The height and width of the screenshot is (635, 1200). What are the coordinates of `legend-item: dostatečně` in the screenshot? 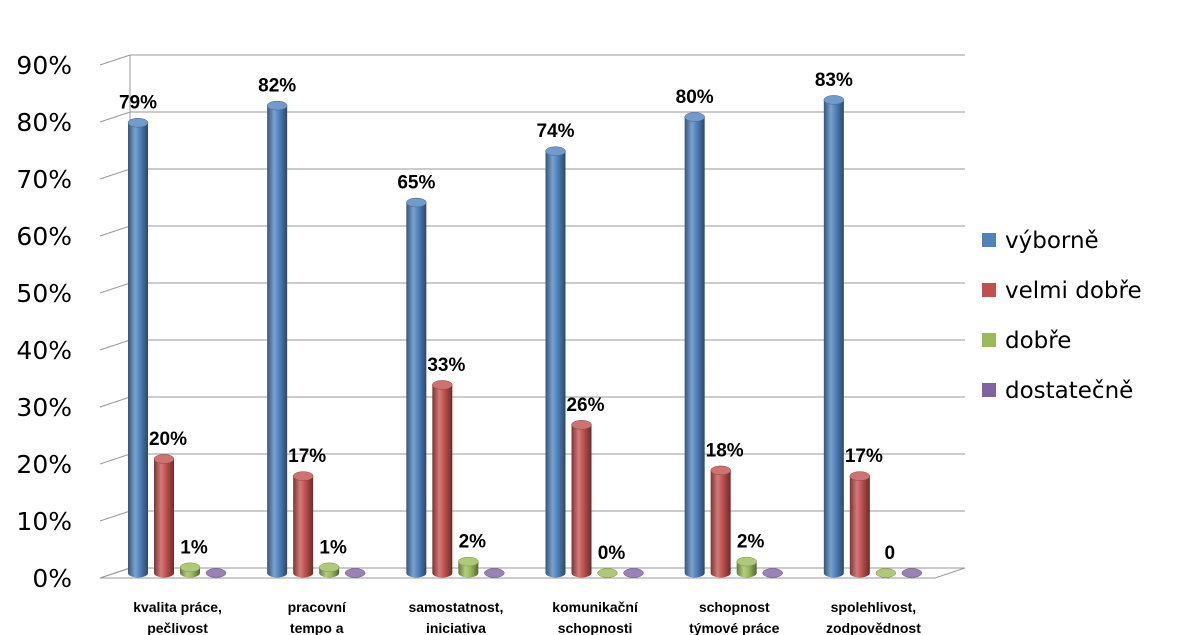 It's located at (1057, 391).